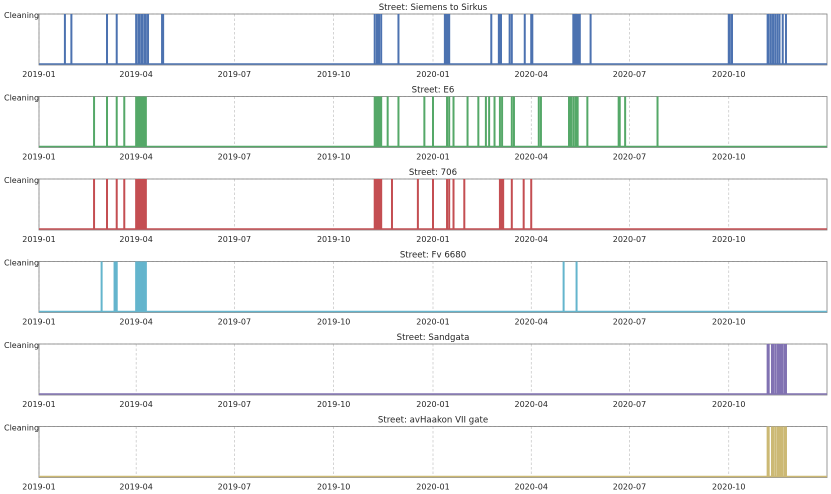  What do you see at coordinates (433, 256) in the screenshot?
I see `panel-title: Street: Fv 6680` at bounding box center [433, 256].